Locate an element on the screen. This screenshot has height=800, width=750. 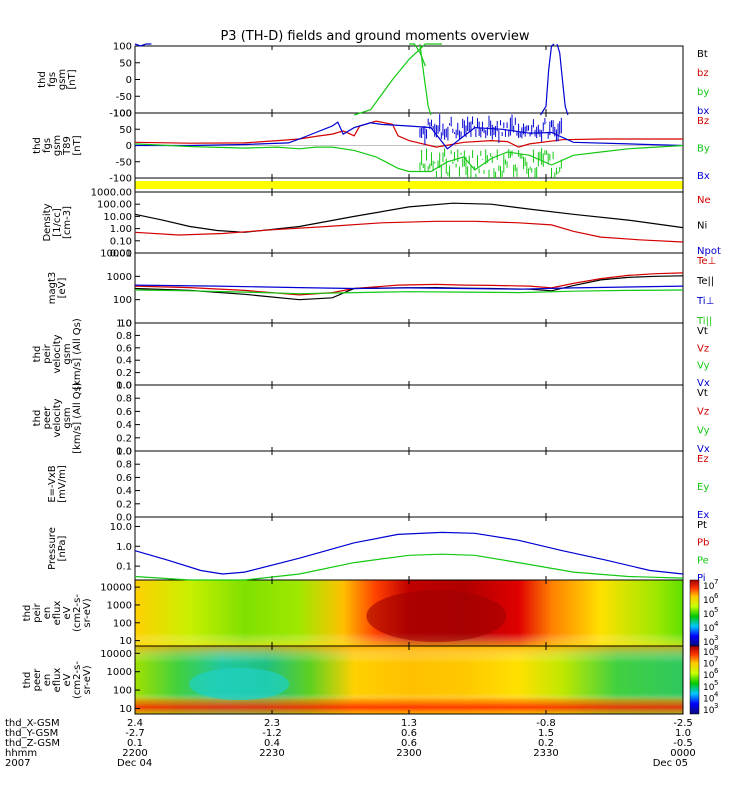
axis-tick-value: 2300 is located at coordinates (408, 753).